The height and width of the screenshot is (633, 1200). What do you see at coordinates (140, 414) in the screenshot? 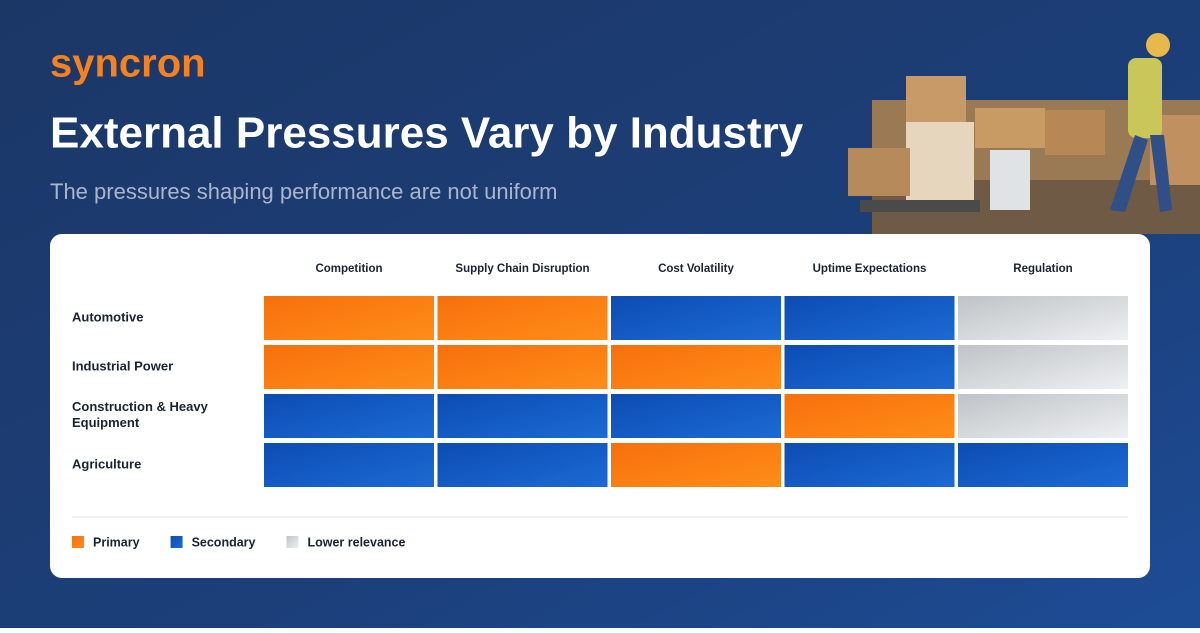
I see `row-label: Construction & Heavy Equipment` at bounding box center [140, 414].